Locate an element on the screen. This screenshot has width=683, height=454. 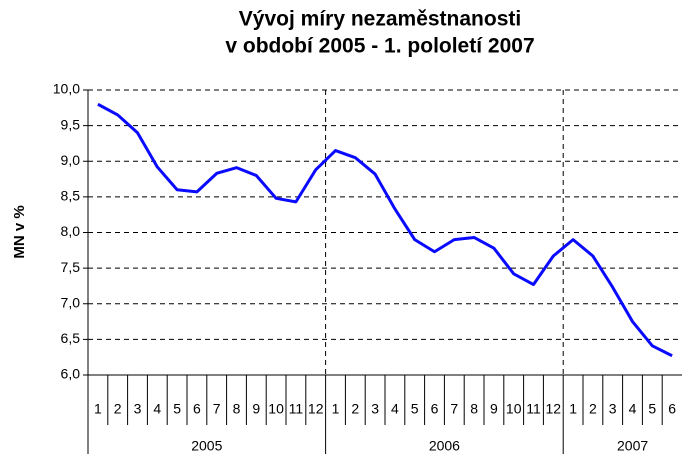
y-tick-label: 9,5 is located at coordinates (71, 124).